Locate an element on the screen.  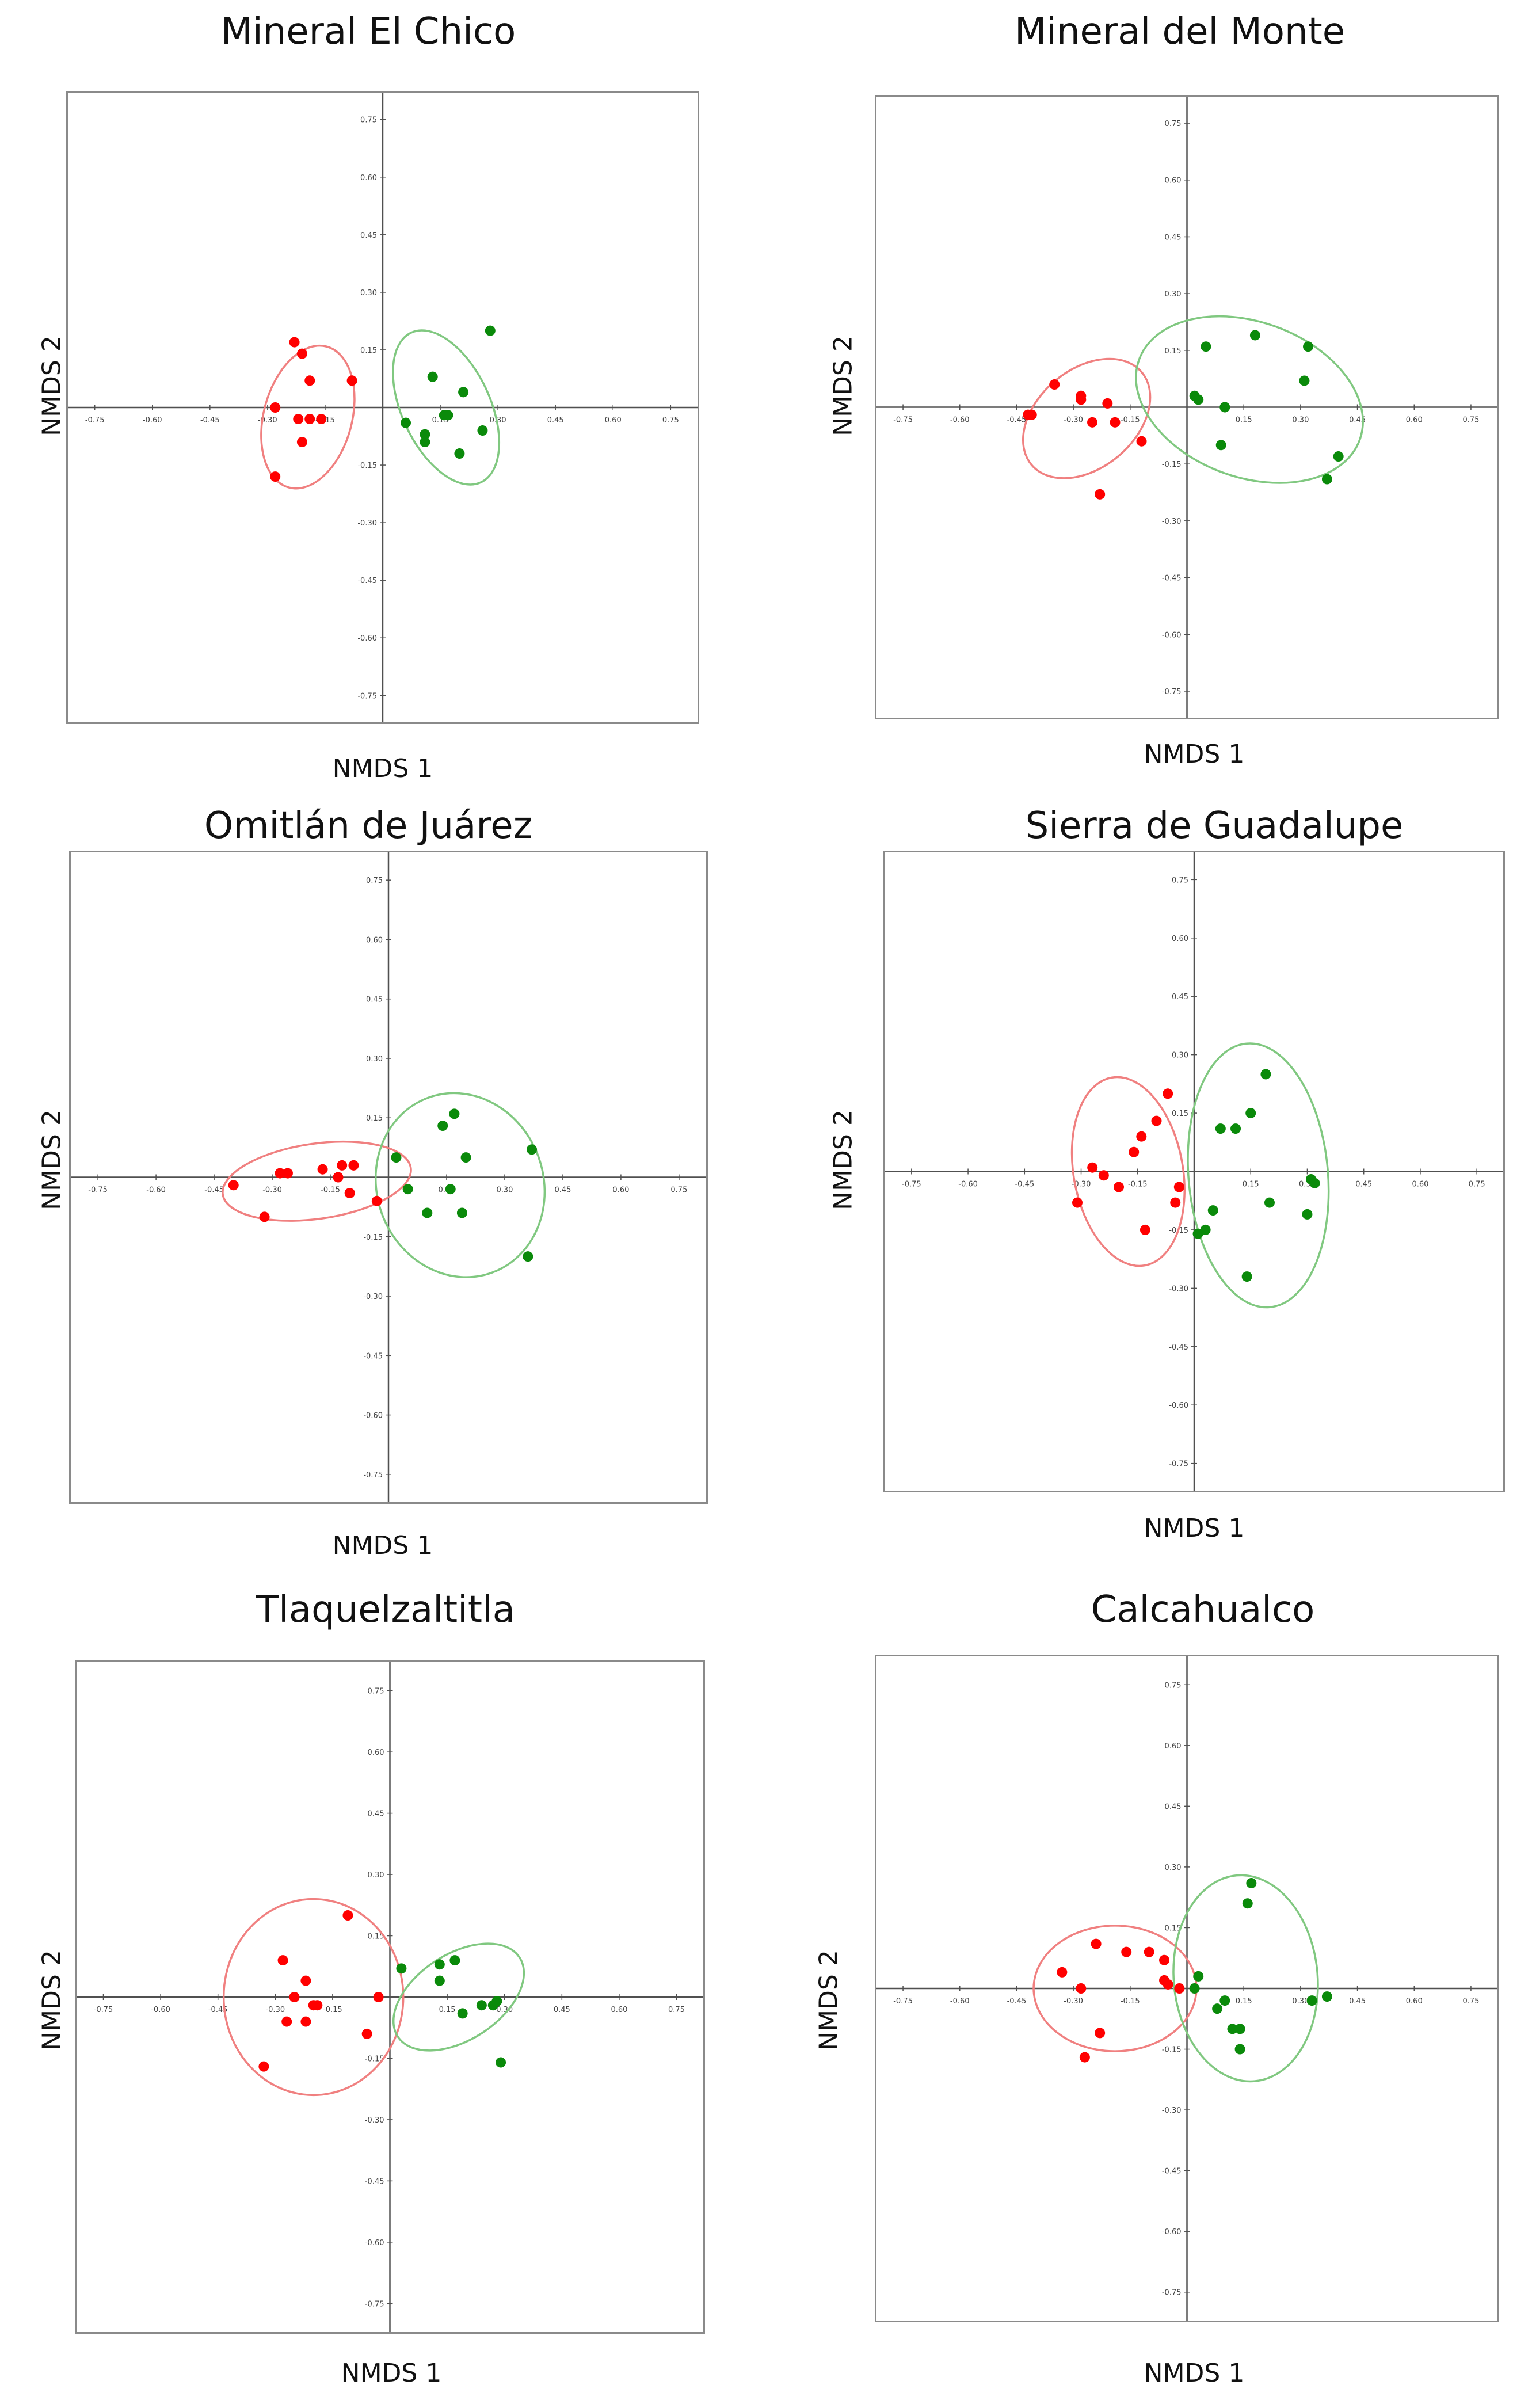
x-tick-label: -0.45 is located at coordinates (1024, 1184).